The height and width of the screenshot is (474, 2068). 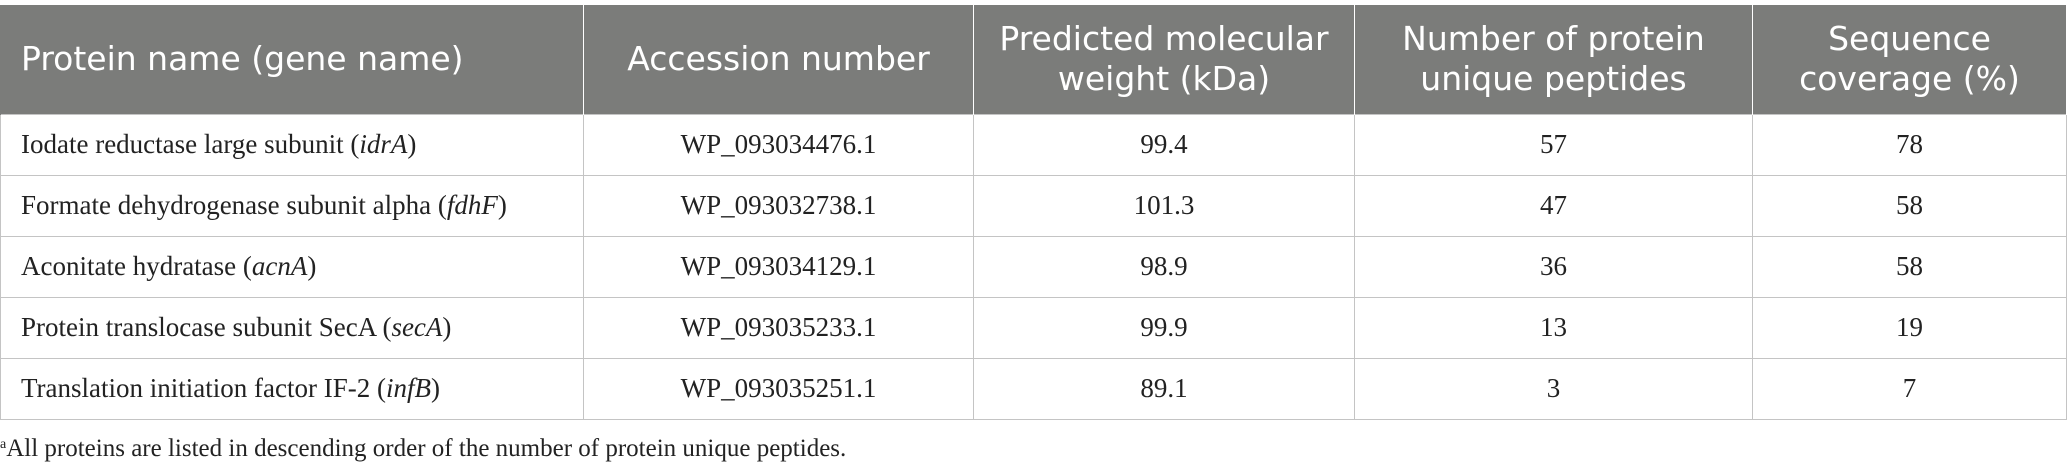 What do you see at coordinates (472, 205) in the screenshot?
I see `gene-name: fdhF` at bounding box center [472, 205].